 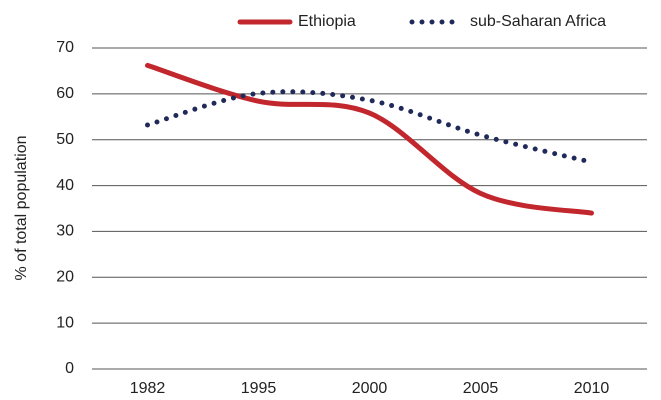 What do you see at coordinates (65, 185) in the screenshot?
I see `y-tick-label: 40` at bounding box center [65, 185].